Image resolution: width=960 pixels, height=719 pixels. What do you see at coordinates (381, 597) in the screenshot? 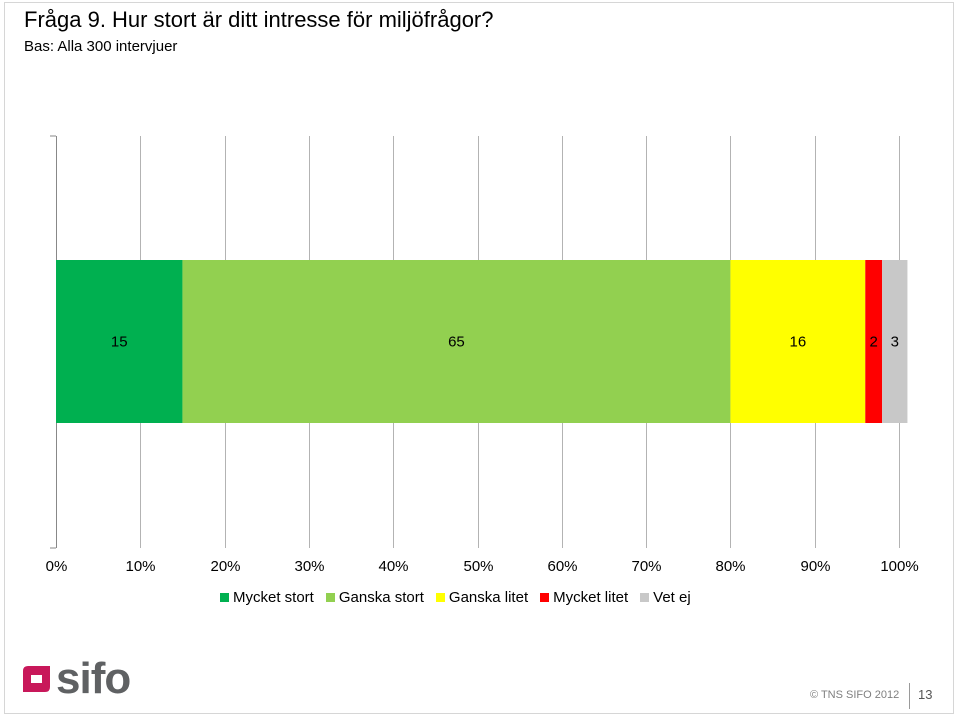
I see `legend-label: Ganska stort` at bounding box center [381, 597].